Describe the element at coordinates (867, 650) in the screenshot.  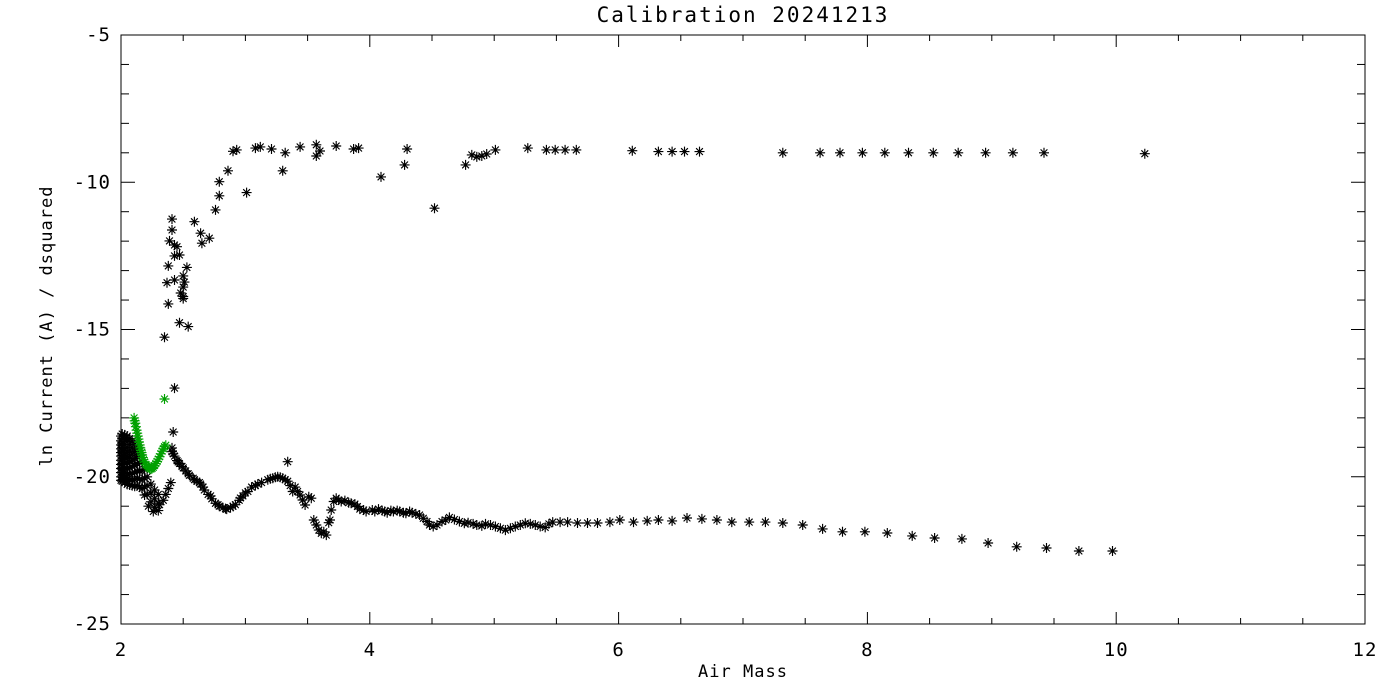
I see `x-tick-label: 8` at that location.